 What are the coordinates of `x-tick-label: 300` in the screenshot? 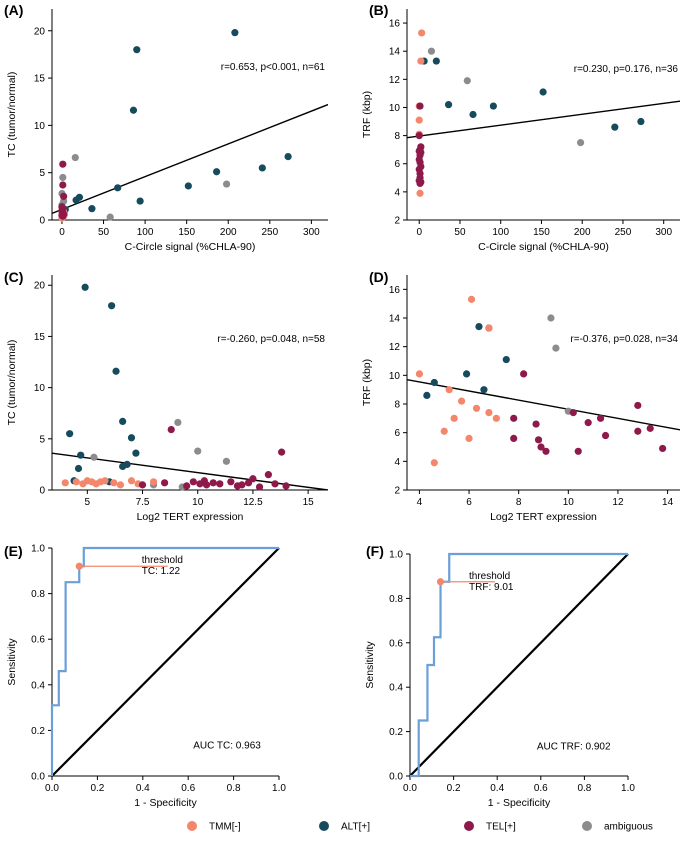 It's located at (663, 232).